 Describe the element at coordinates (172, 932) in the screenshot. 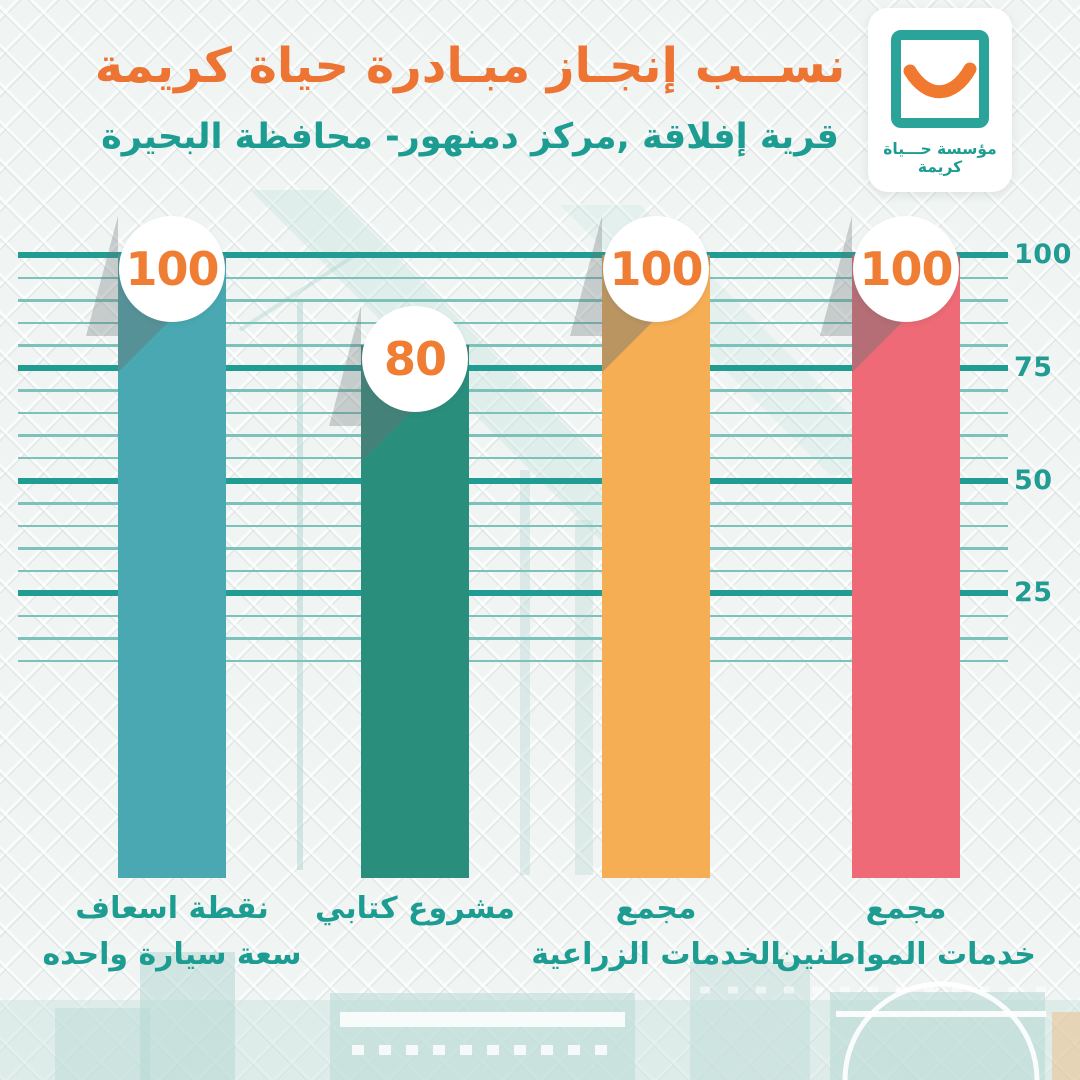

I see `bar-category-label: نقطة اسعاف سعة سيارة واحده` at that location.